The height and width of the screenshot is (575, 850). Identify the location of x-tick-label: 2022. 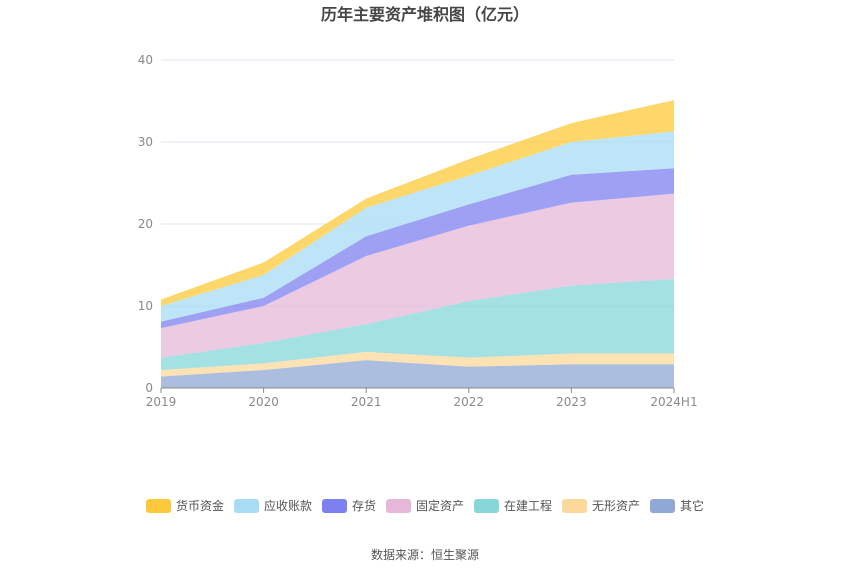
(469, 402).